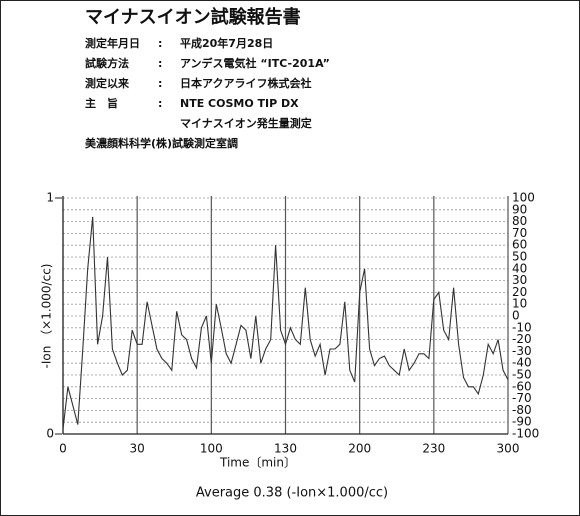  What do you see at coordinates (63, 449) in the screenshot?
I see `x-tick-label: 0` at bounding box center [63, 449].